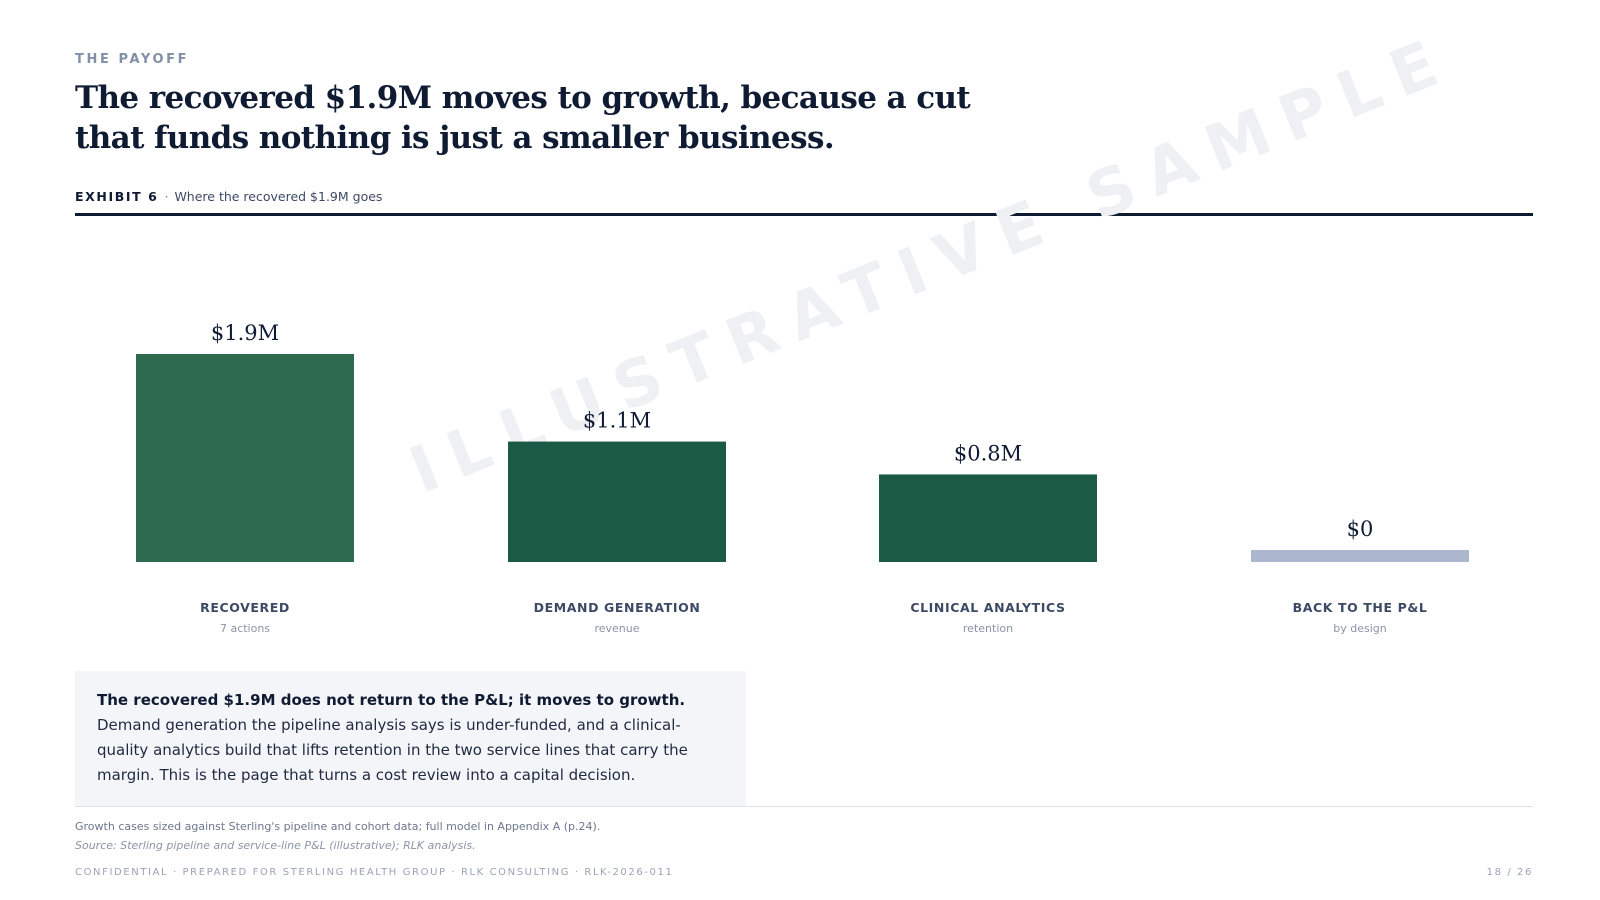 Image resolution: width=1600 pixels, height=900 pixels. I want to click on category-label-recovered: RECOVERED, so click(245, 607).